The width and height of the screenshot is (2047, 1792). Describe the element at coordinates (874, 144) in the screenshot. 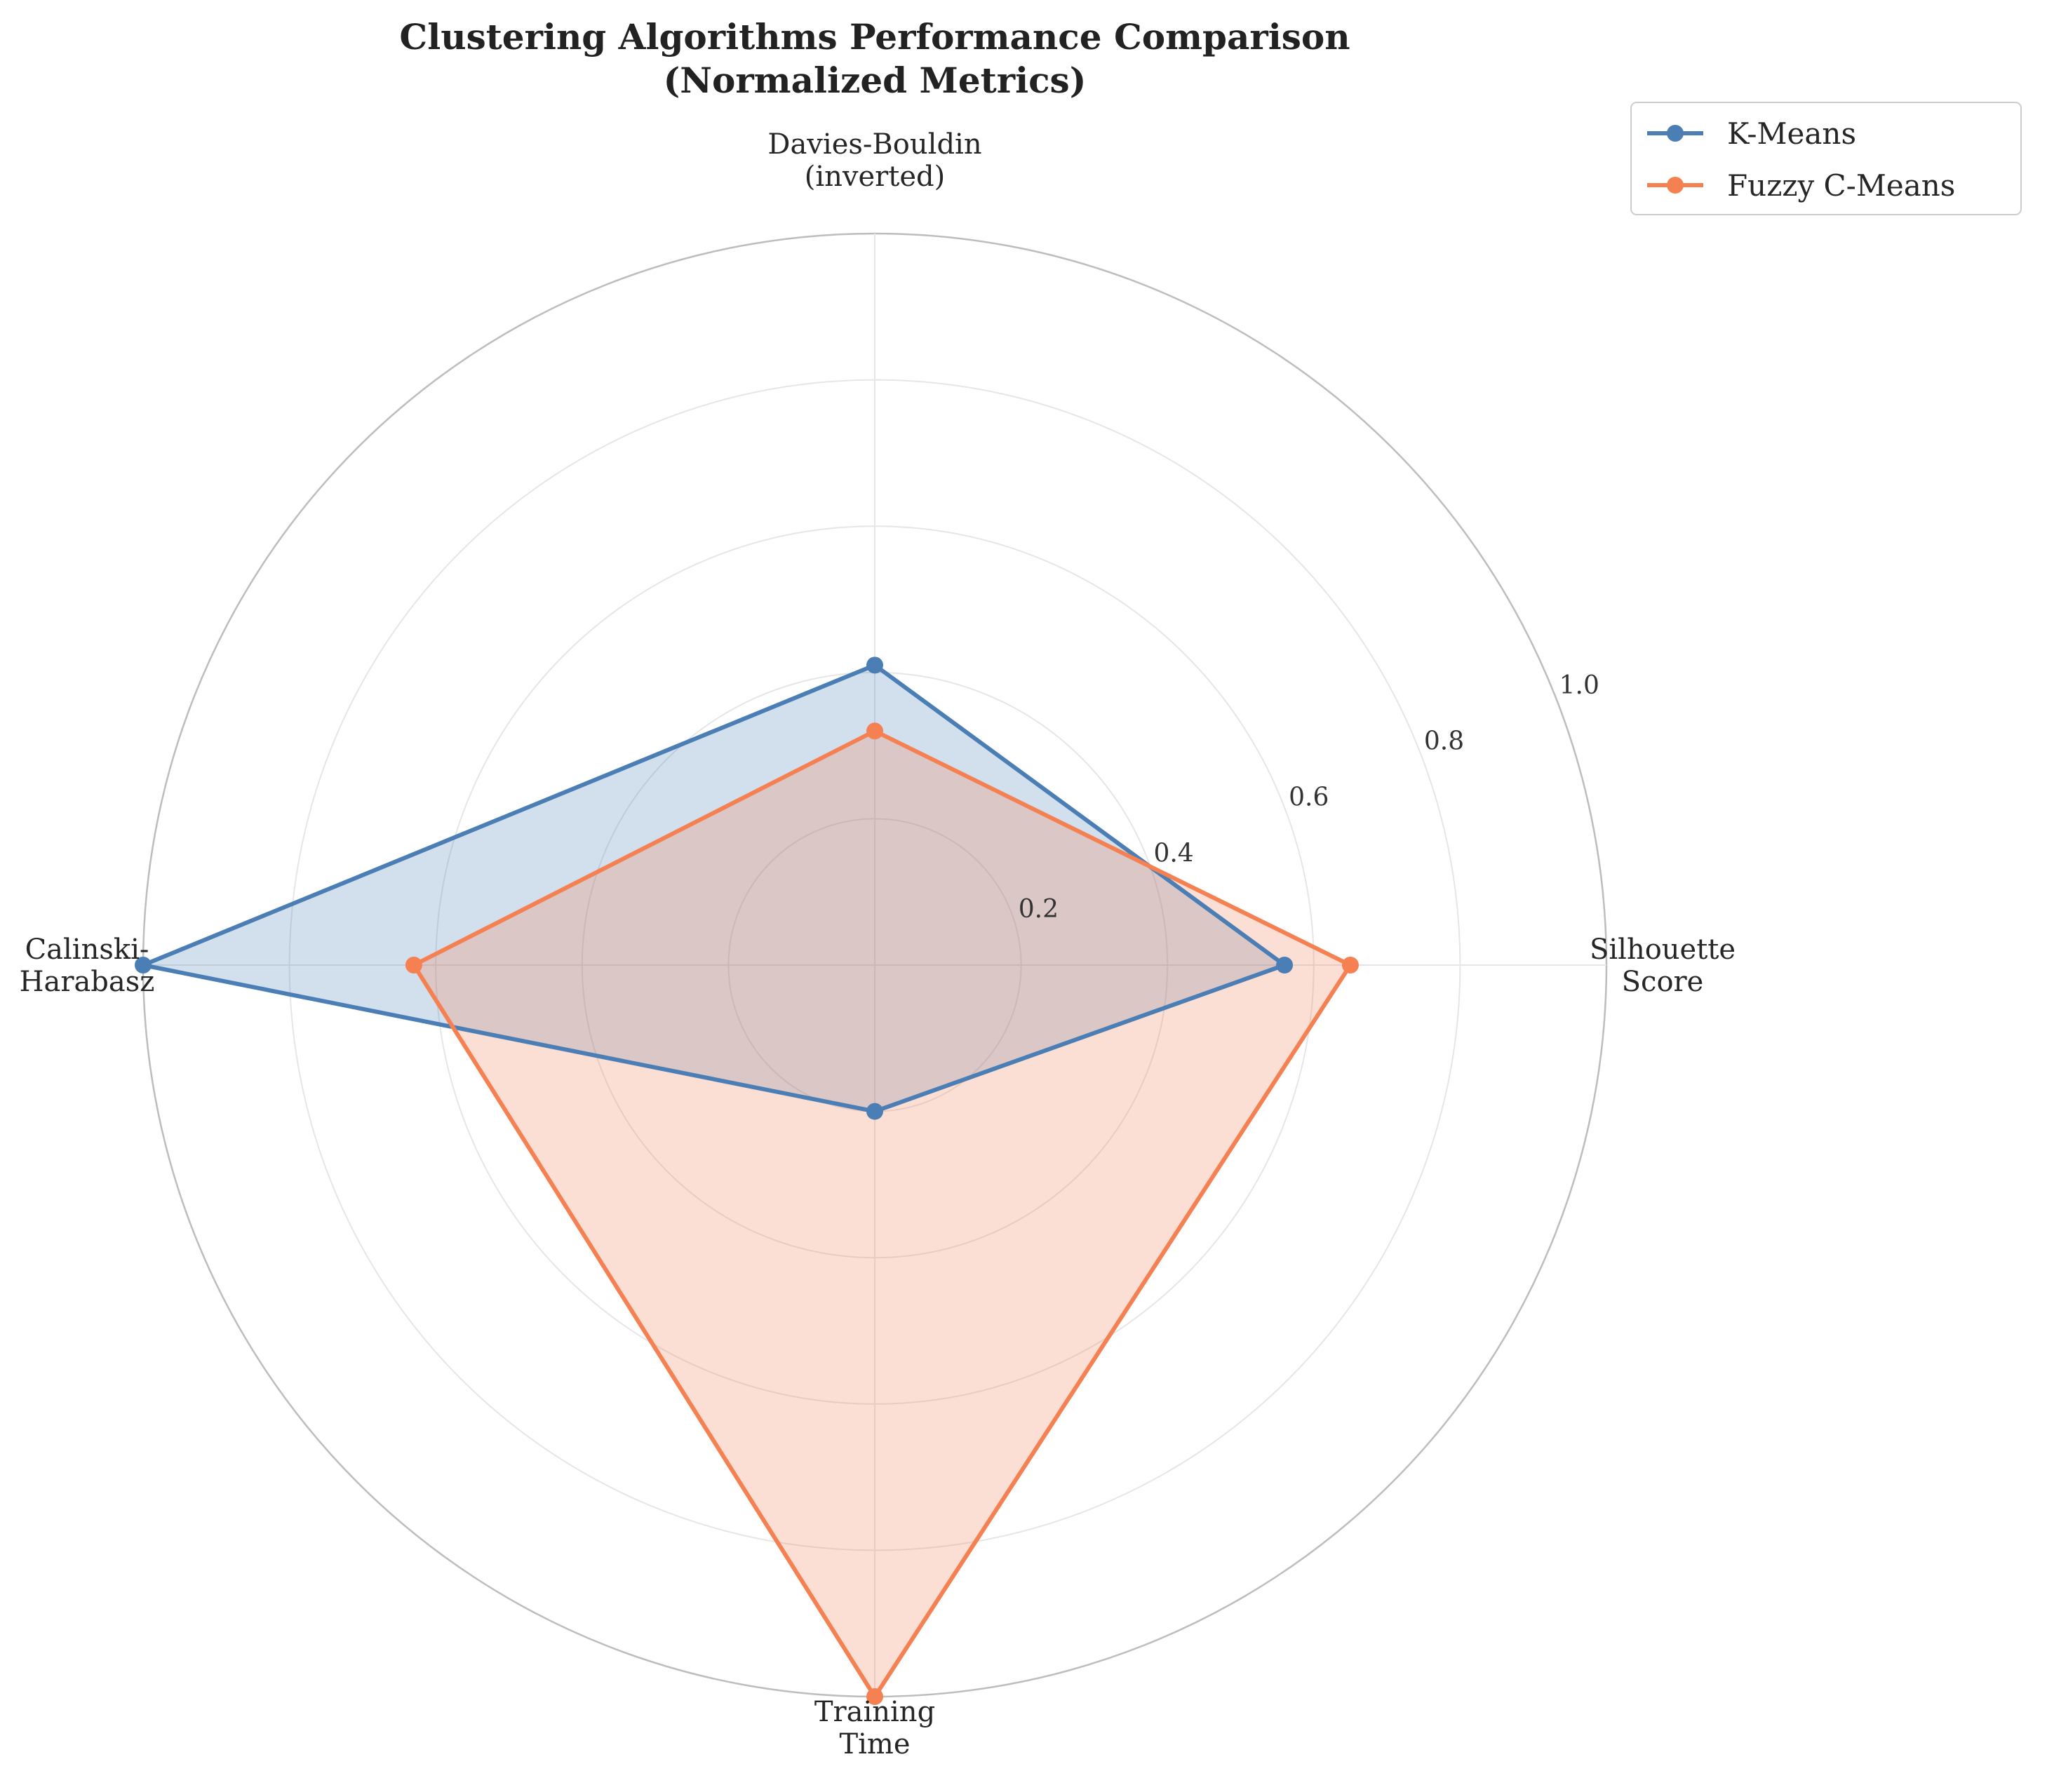

I see `axis-label-line: Davies-Bouldin` at that location.